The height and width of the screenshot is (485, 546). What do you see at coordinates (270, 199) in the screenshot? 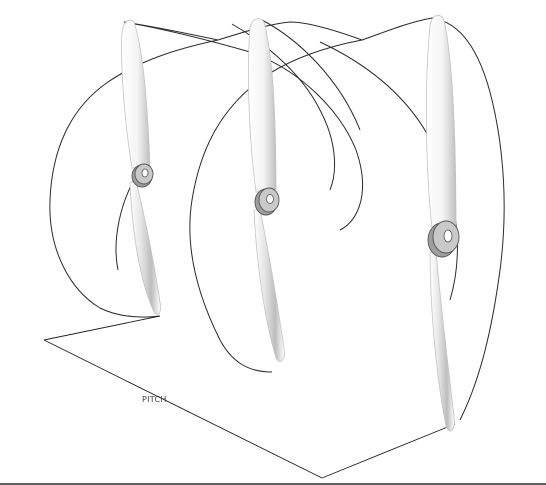
I see `propeller-2-hub-hole` at bounding box center [270, 199].